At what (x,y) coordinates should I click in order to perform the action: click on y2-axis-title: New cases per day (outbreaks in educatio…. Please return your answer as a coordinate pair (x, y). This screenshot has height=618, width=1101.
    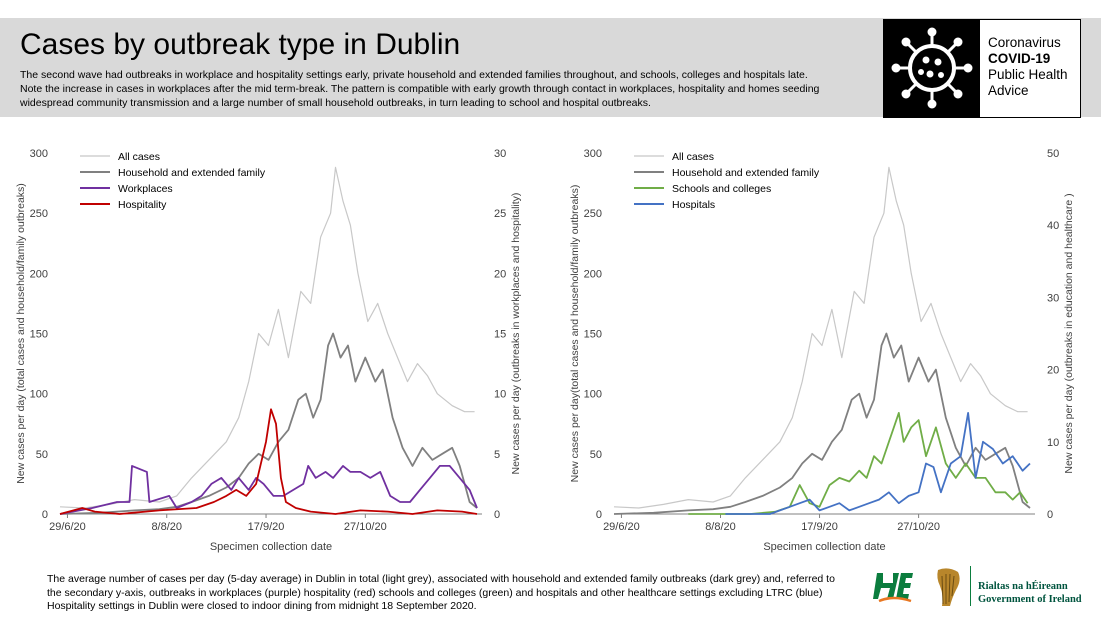
    Looking at the image, I should click on (1069, 333).